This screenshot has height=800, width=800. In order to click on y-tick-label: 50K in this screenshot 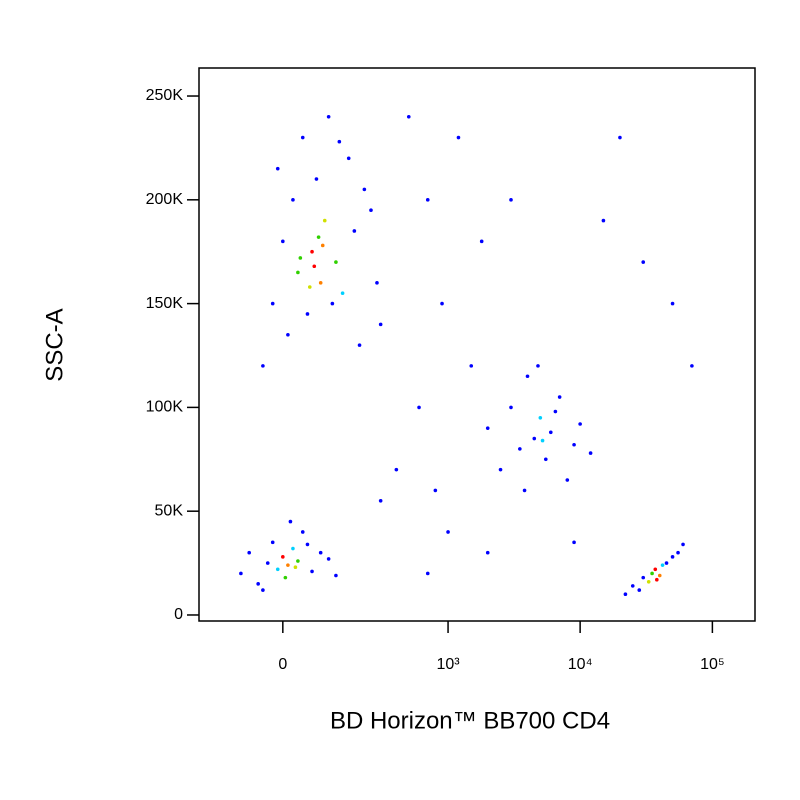, I will do `click(169, 510)`.